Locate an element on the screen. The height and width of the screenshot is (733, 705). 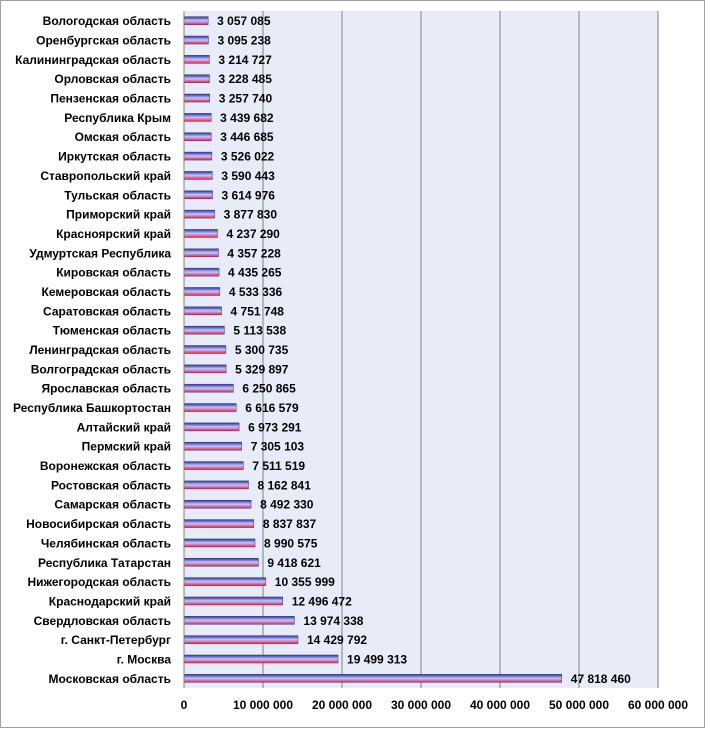
value-label: 47 818 460 is located at coordinates (601, 679).